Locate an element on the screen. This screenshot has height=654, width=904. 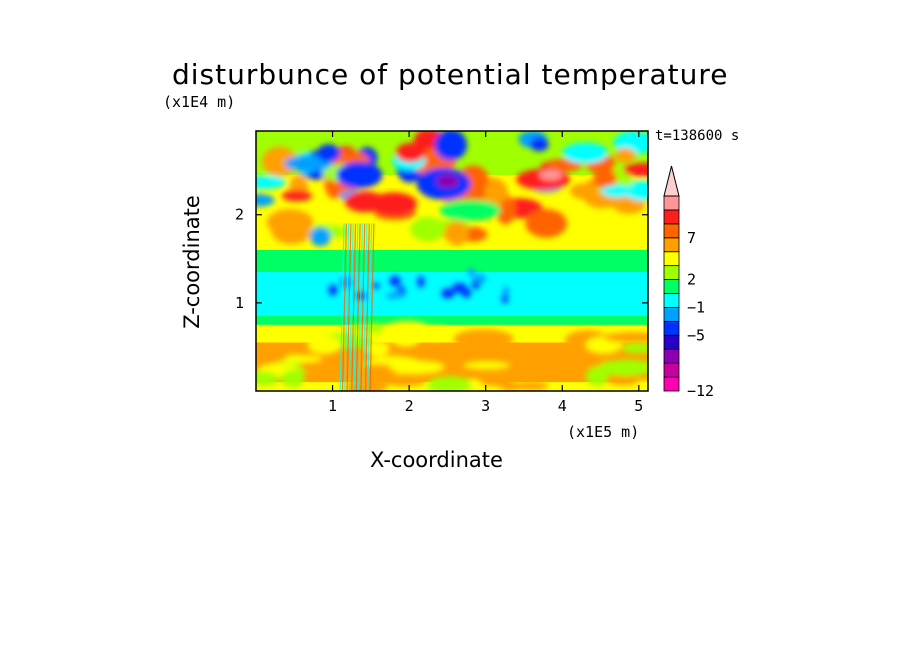
x-tick-label-5: 5 is located at coordinates (638, 406).